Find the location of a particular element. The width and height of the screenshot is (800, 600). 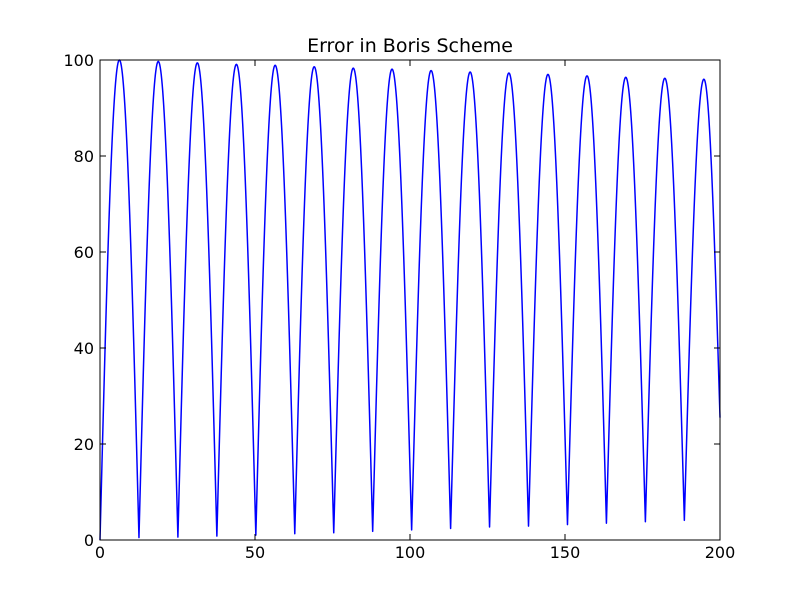

x-tick-label-150: 150 is located at coordinates (565, 552).